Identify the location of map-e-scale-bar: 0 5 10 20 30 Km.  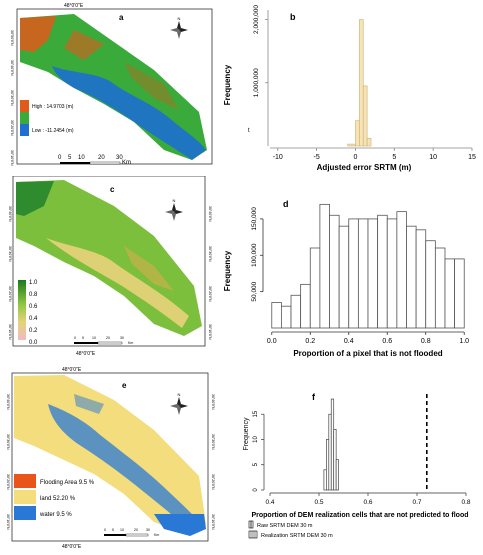
(131, 532).